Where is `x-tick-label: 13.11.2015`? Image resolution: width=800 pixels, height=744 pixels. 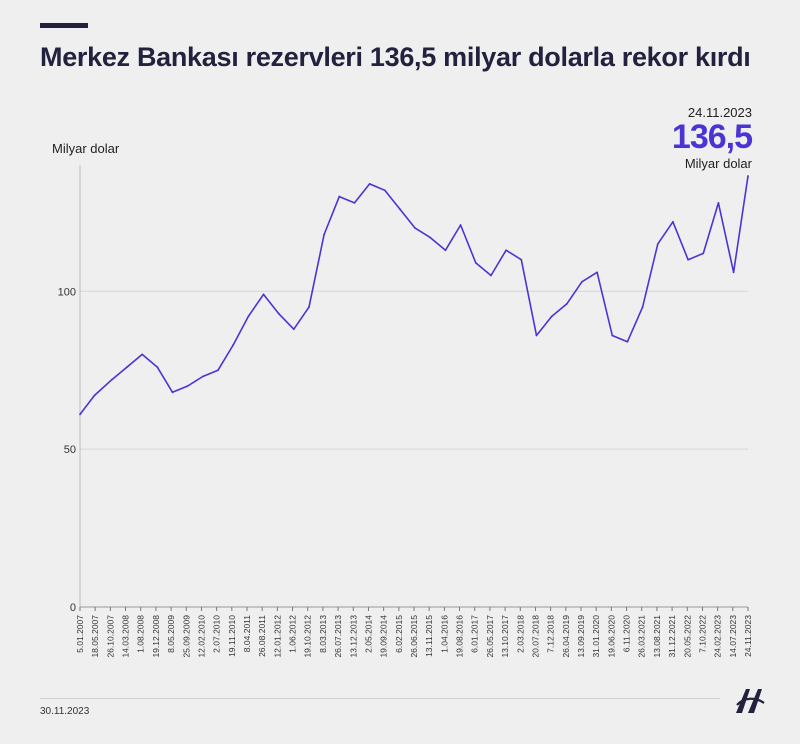 x-tick-label: 13.11.2015 is located at coordinates (429, 636).